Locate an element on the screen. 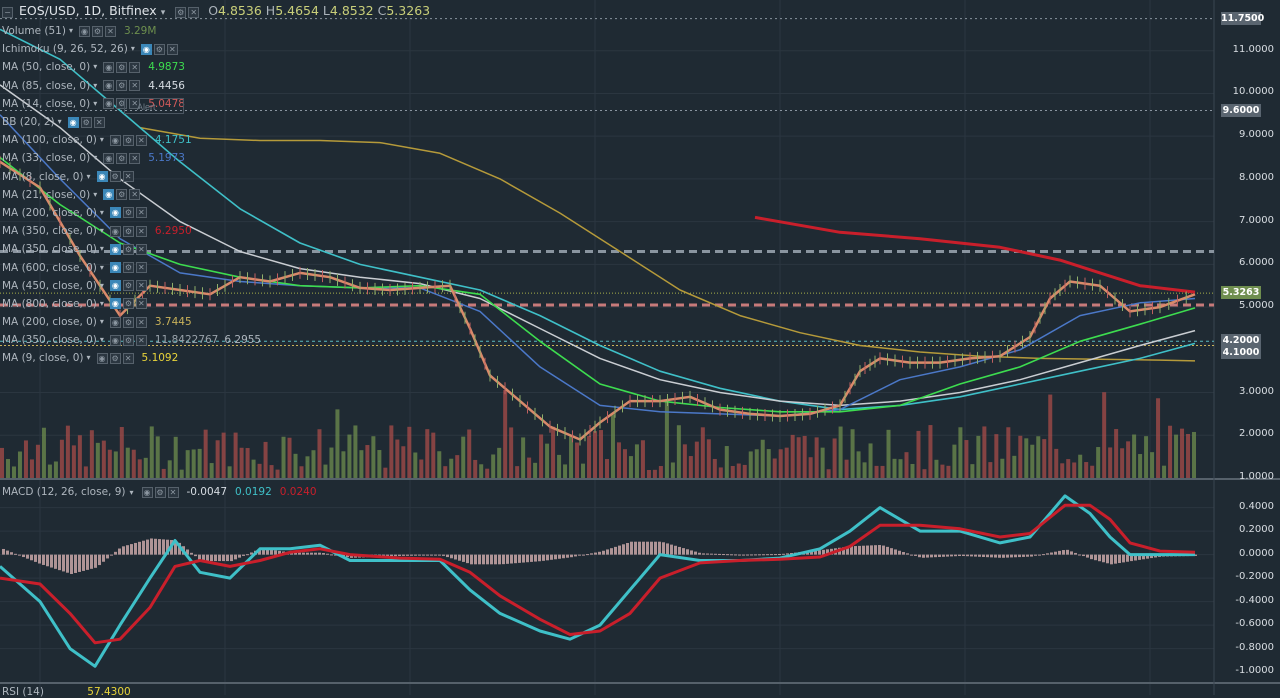 The image size is (1280, 698). indicator-row: MA (800, close, 0) ▾ ◉ ⚙ ✕ is located at coordinates (216, 304).